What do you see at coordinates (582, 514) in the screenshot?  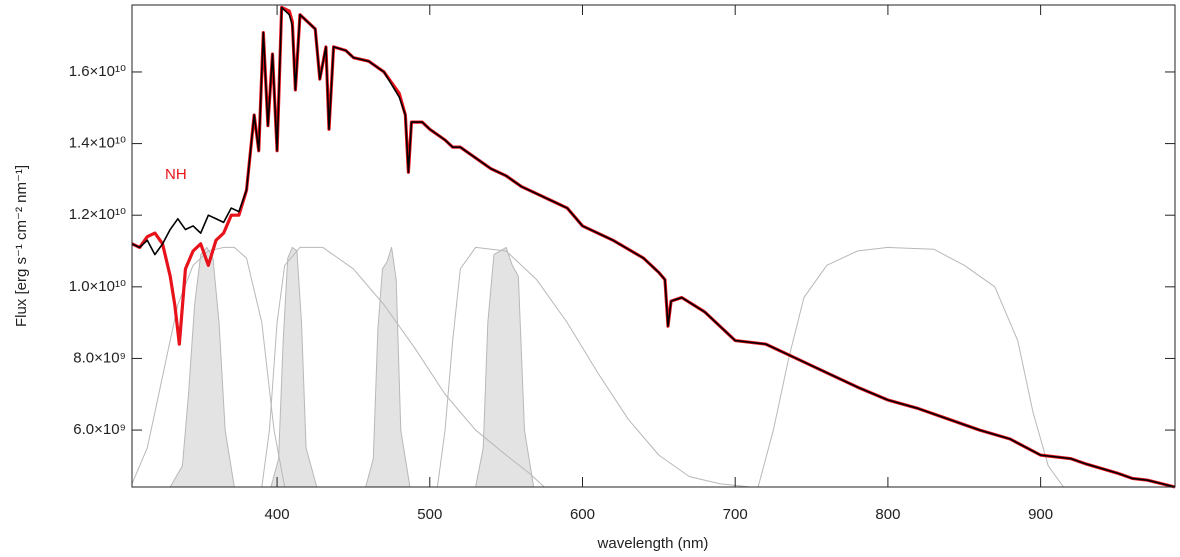 I see `x-tick-label: 600` at bounding box center [582, 514].